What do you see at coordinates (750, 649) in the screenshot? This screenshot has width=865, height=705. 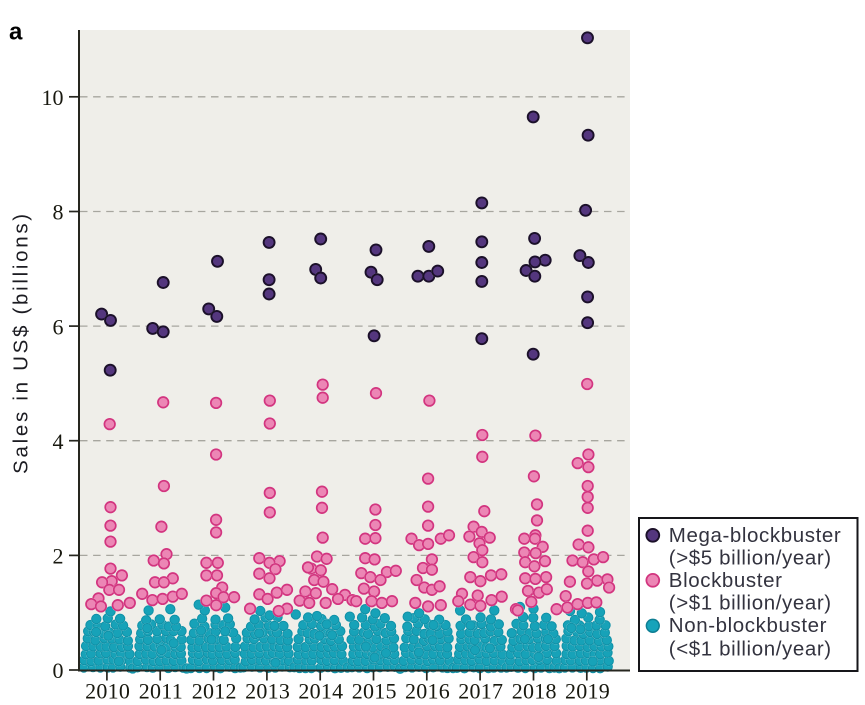 I see `svg-text: (<$1 billion/year)` at bounding box center [750, 649].